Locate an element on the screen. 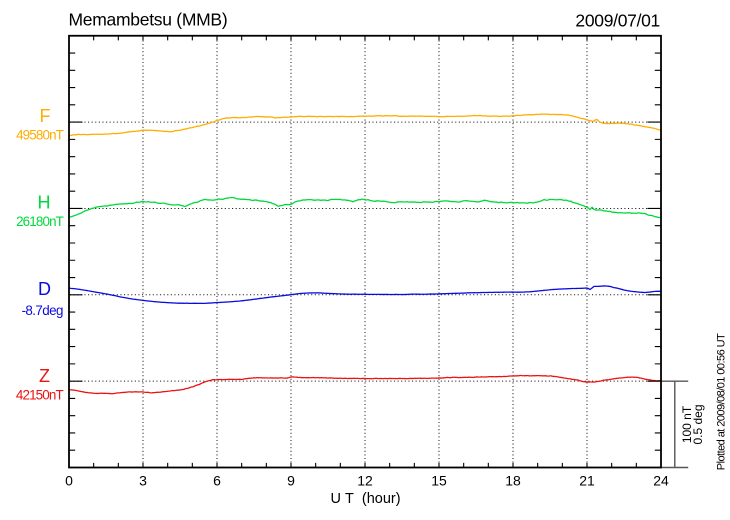 The height and width of the screenshot is (520, 730). svg-text: 0.5 deg is located at coordinates (698, 424).